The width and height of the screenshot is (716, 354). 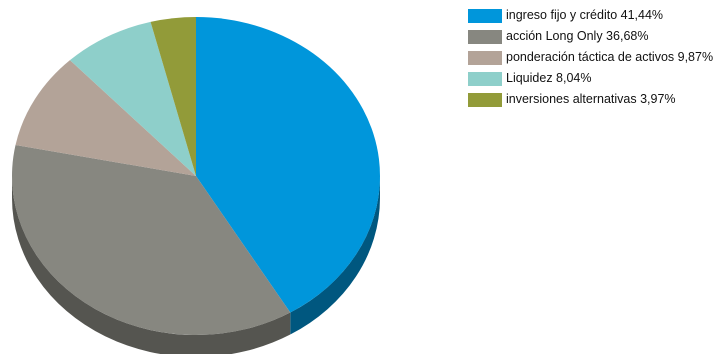 What do you see at coordinates (335, 255) in the screenshot?
I see `pie-side-ingreso-fijo-y-credito` at bounding box center [335, 255].